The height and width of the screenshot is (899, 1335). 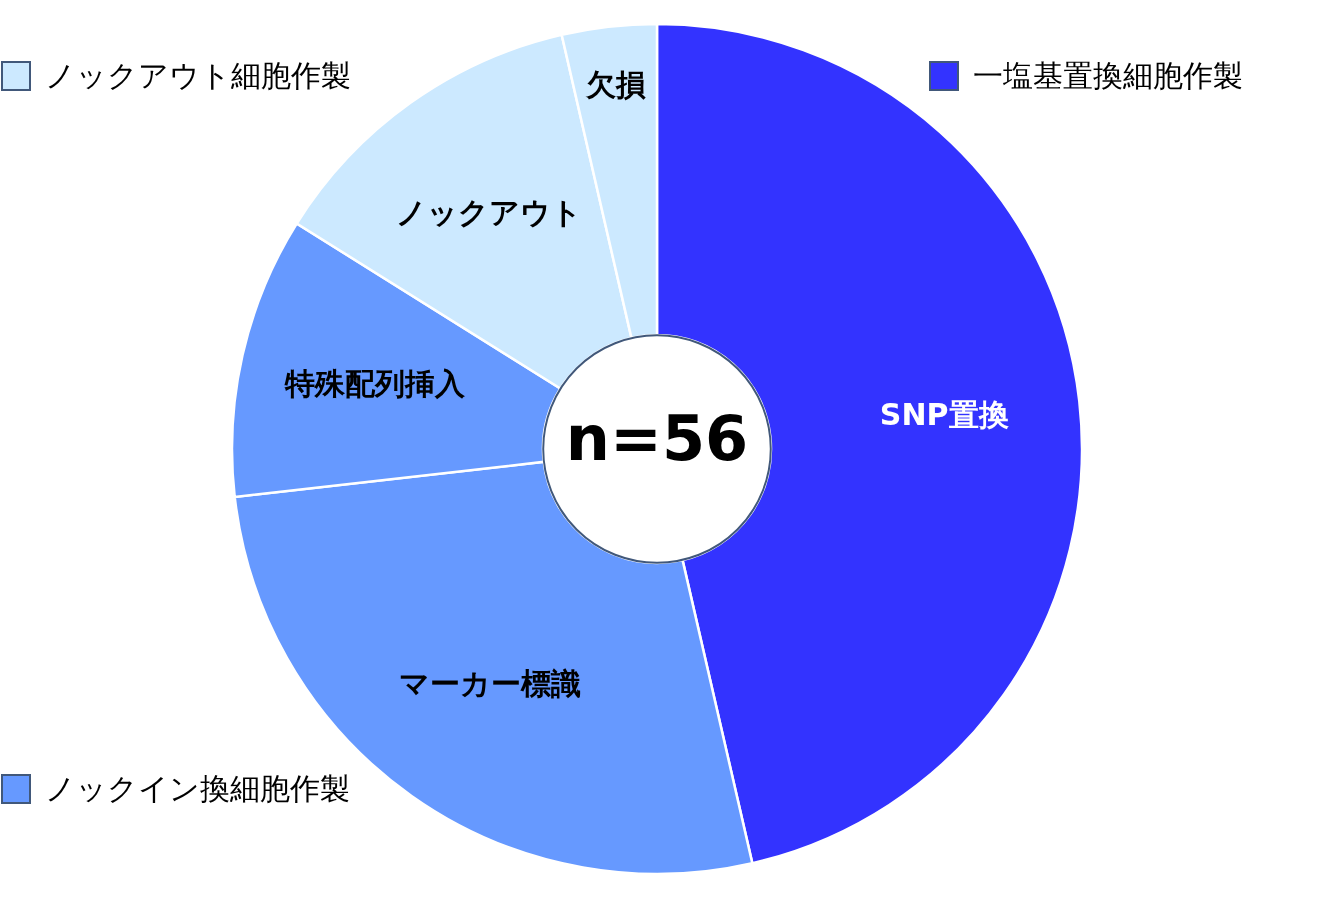 I want to click on slice-label: 欠損, so click(x=615, y=84).